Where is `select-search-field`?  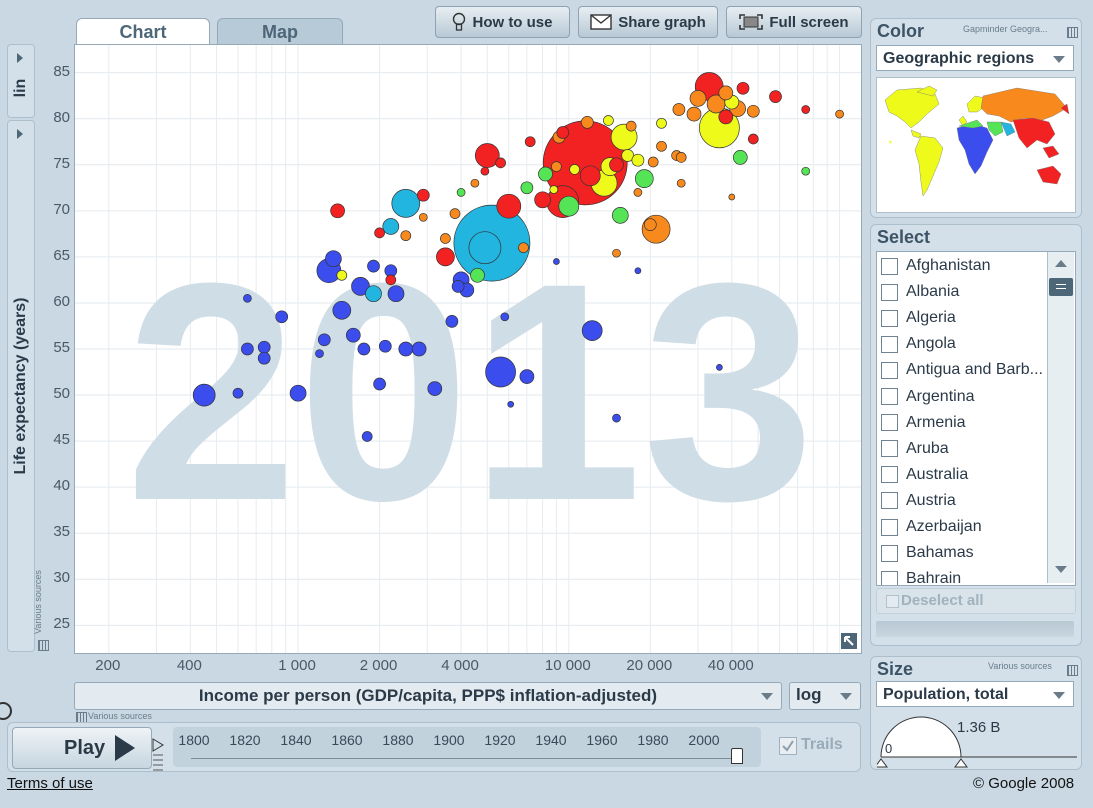 select-search-field is located at coordinates (975, 629).